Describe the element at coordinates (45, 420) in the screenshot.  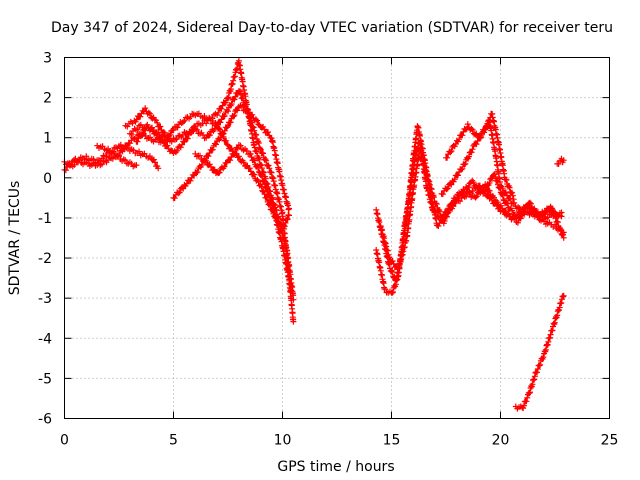
I see `y-tick-label: -6` at that location.